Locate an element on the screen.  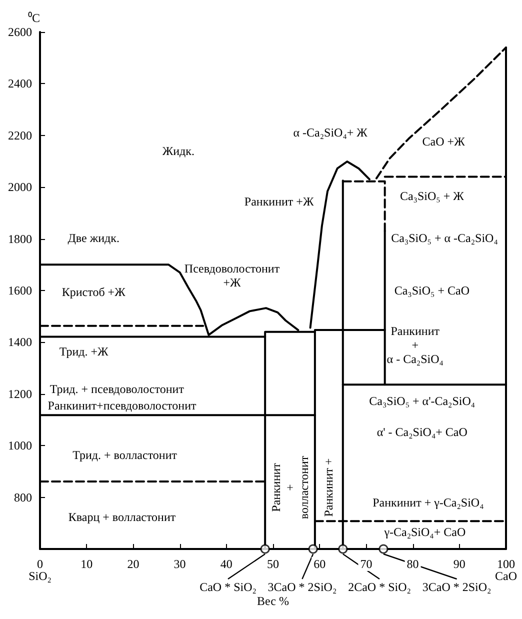
y-tick-label: 2200 is located at coordinates (20, 135).